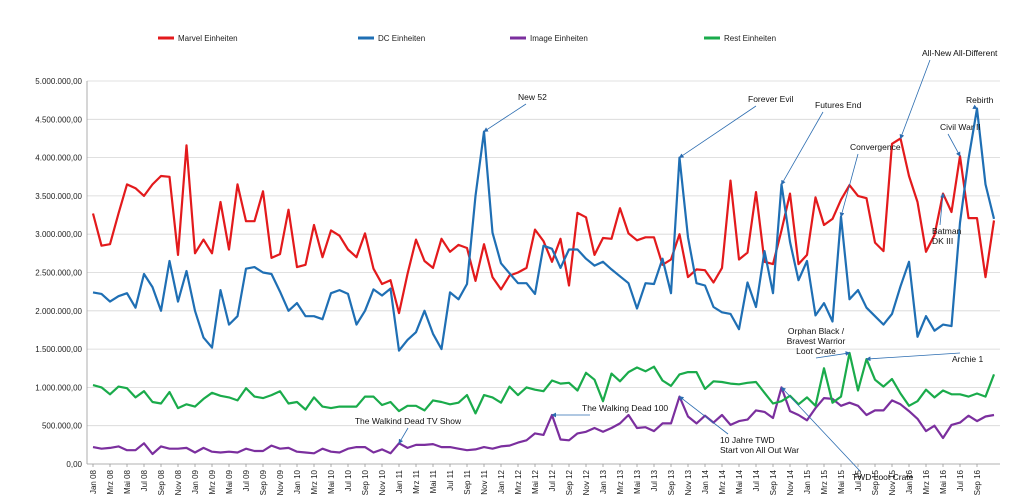  What do you see at coordinates (756, 480) in the screenshot?
I see `x-tick-label: Jul 14` at bounding box center [756, 480].